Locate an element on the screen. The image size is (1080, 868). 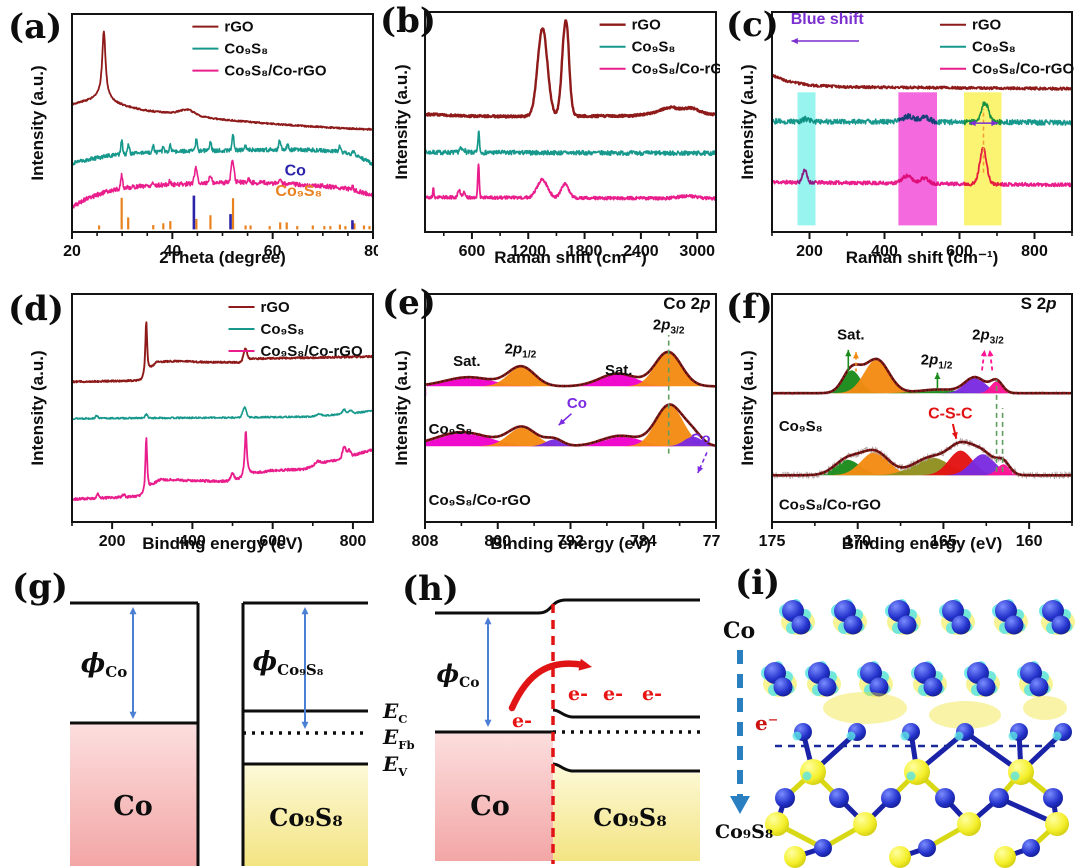
legend-label: rGO is located at coordinates (647, 25).